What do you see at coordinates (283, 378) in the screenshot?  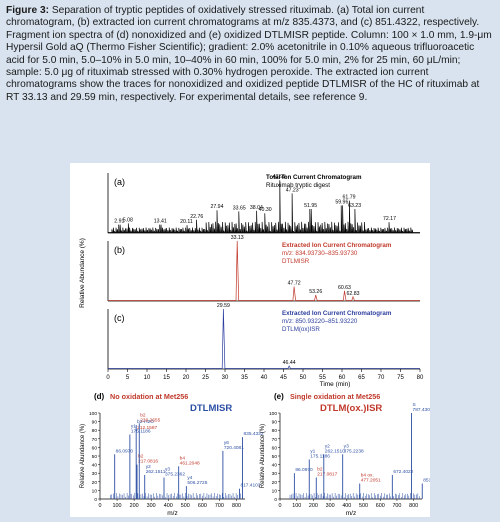 I see `time-tick-label-9: 45` at bounding box center [283, 378].